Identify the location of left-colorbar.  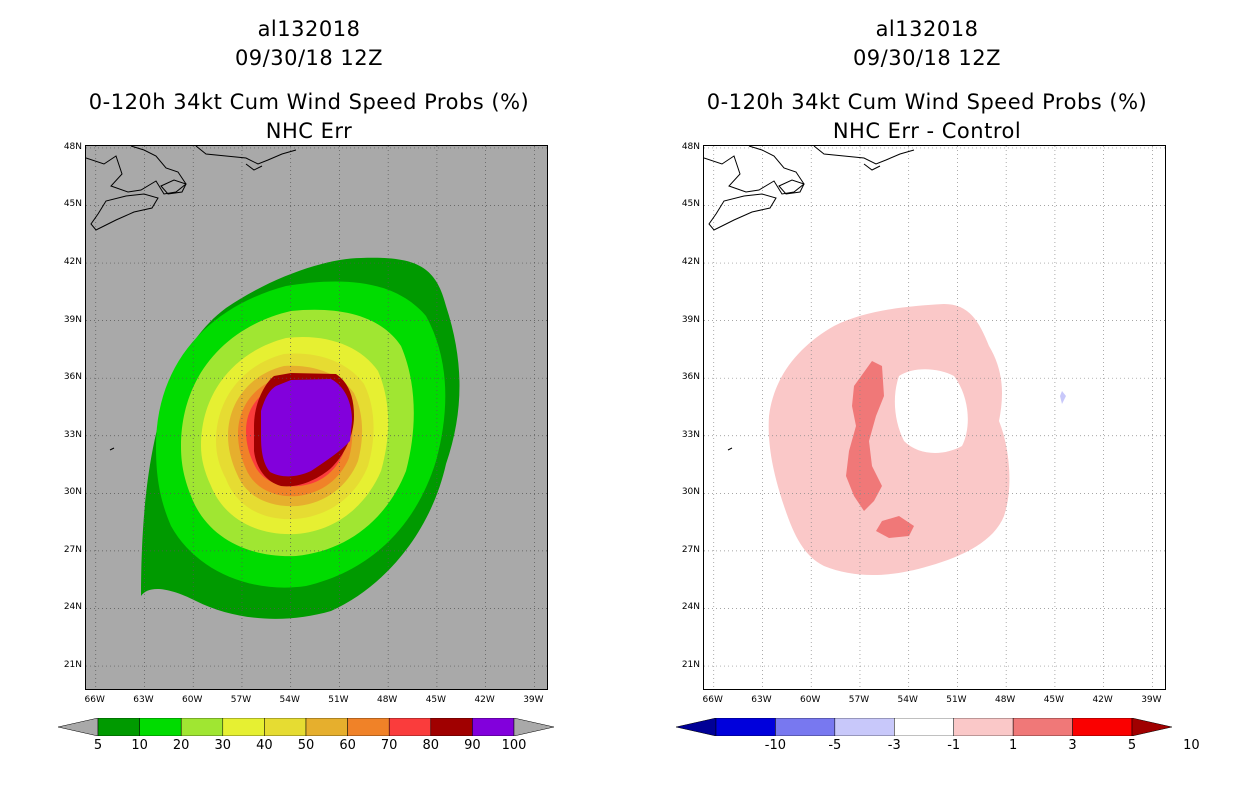
(306, 727).